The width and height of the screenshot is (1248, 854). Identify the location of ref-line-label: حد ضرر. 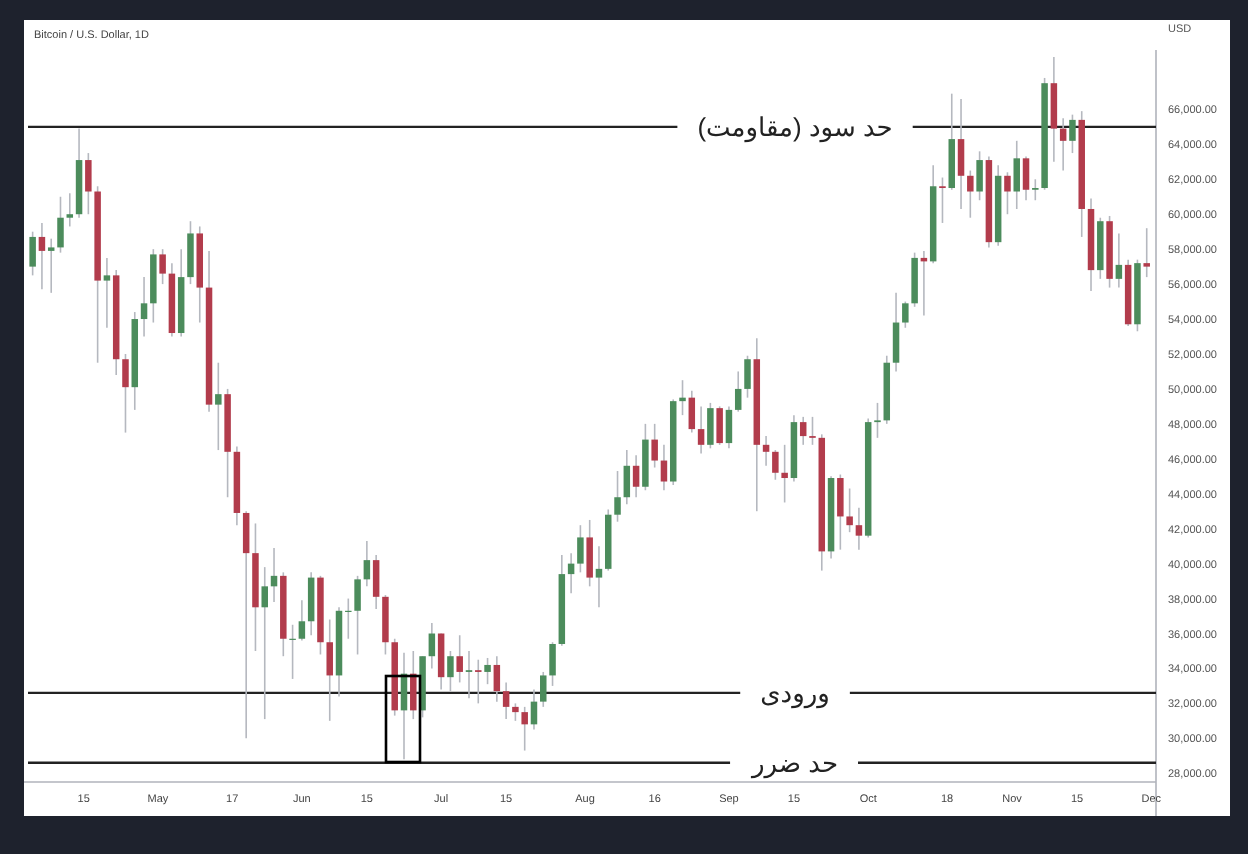
(794, 763).